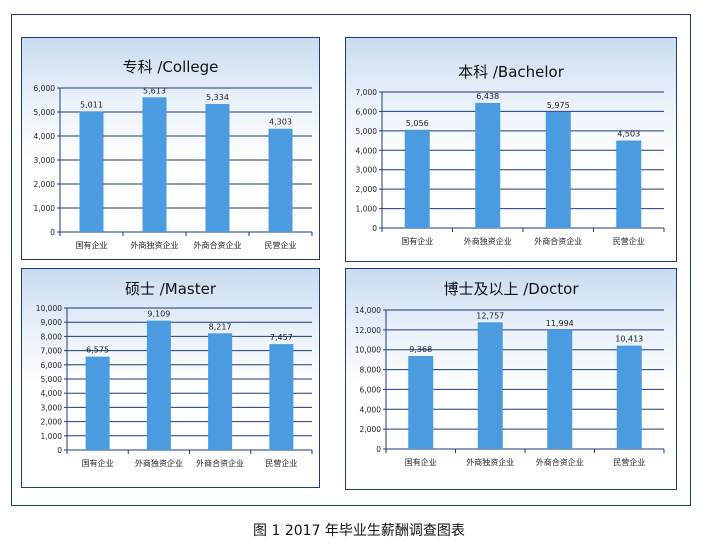 The width and height of the screenshot is (718, 546). I want to click on data-label: 6,438, so click(487, 96).